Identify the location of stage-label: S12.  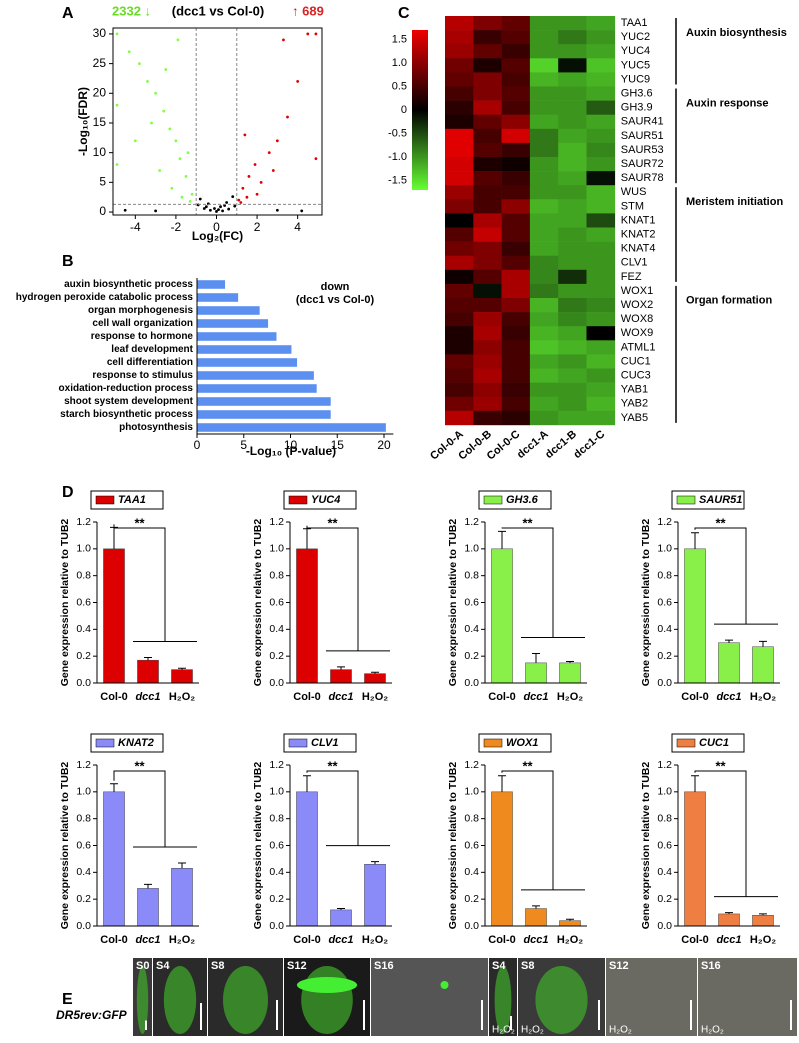
(297, 966).